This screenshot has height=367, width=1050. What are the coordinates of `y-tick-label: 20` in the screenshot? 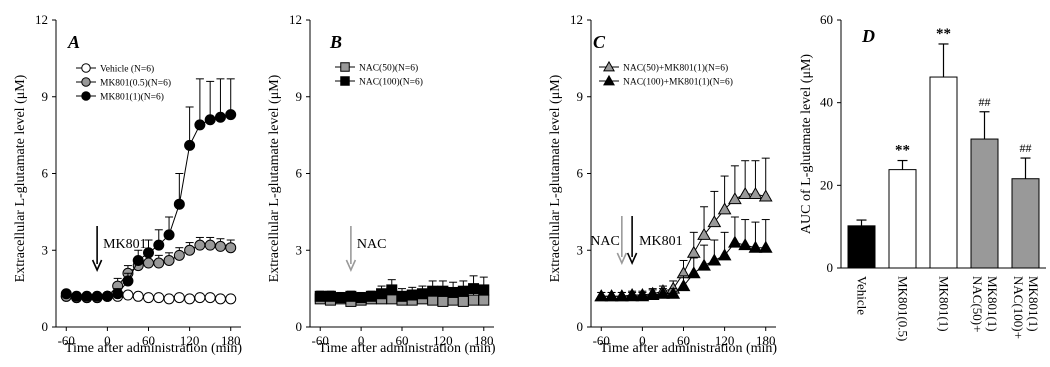 It's located at (826, 184).